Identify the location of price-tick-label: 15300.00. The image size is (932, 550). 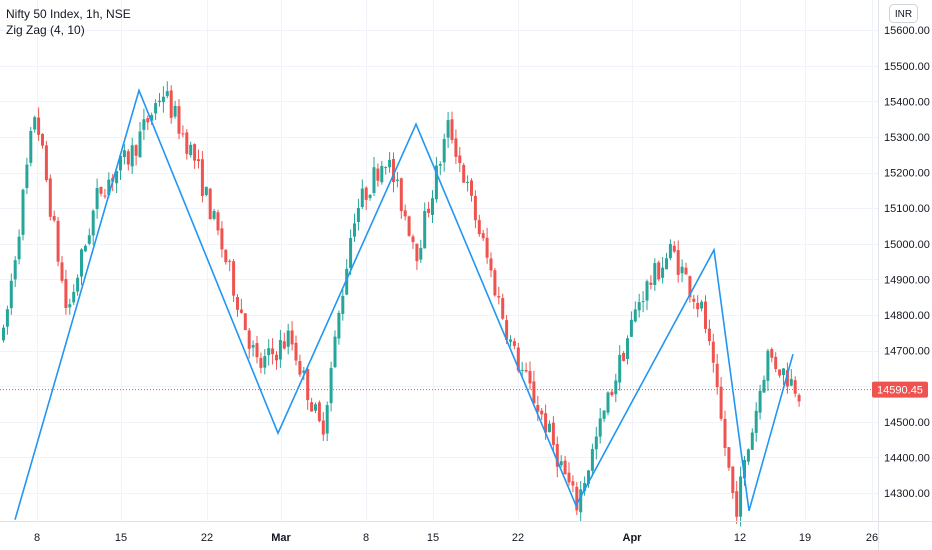
(907, 138).